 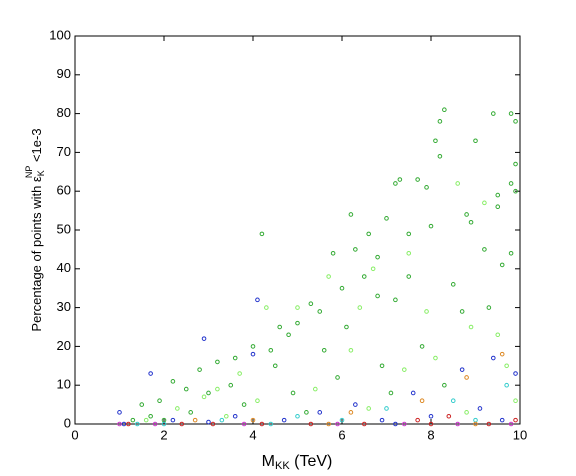 What do you see at coordinates (60, 34) in the screenshot?
I see `y-tick-label: 100` at bounding box center [60, 34].